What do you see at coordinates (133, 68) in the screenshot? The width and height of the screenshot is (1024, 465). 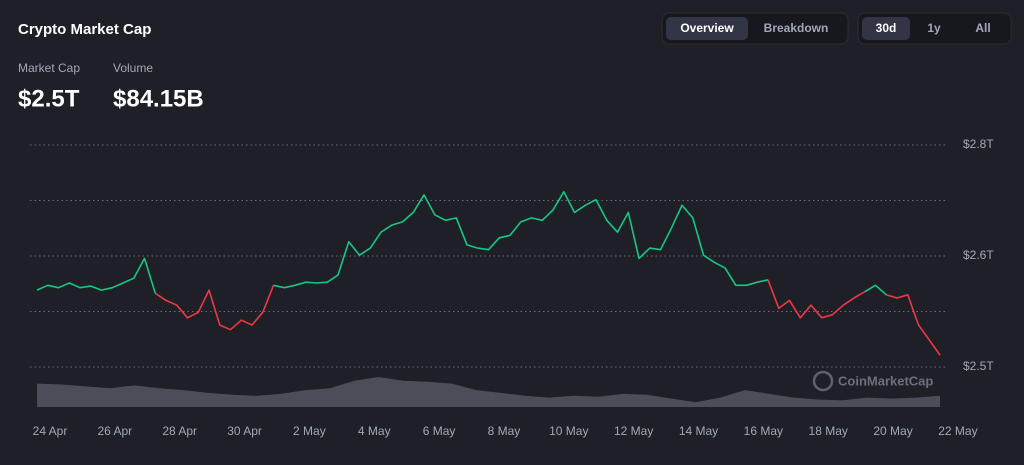 I see `stat-label: Volume` at bounding box center [133, 68].